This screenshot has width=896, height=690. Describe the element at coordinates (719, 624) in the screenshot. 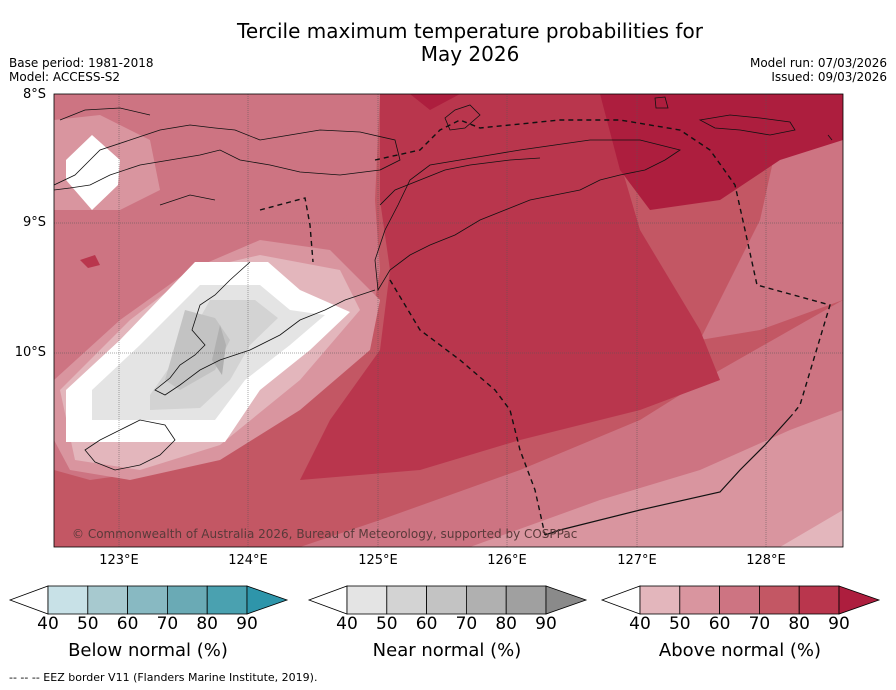

I see `colorbar-above-tick: 60` at that location.